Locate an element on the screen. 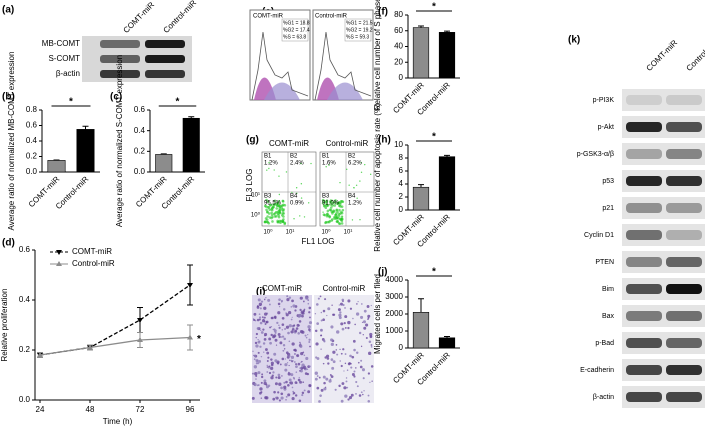  y-tick-label: 2000 is located at coordinates (394, 313).